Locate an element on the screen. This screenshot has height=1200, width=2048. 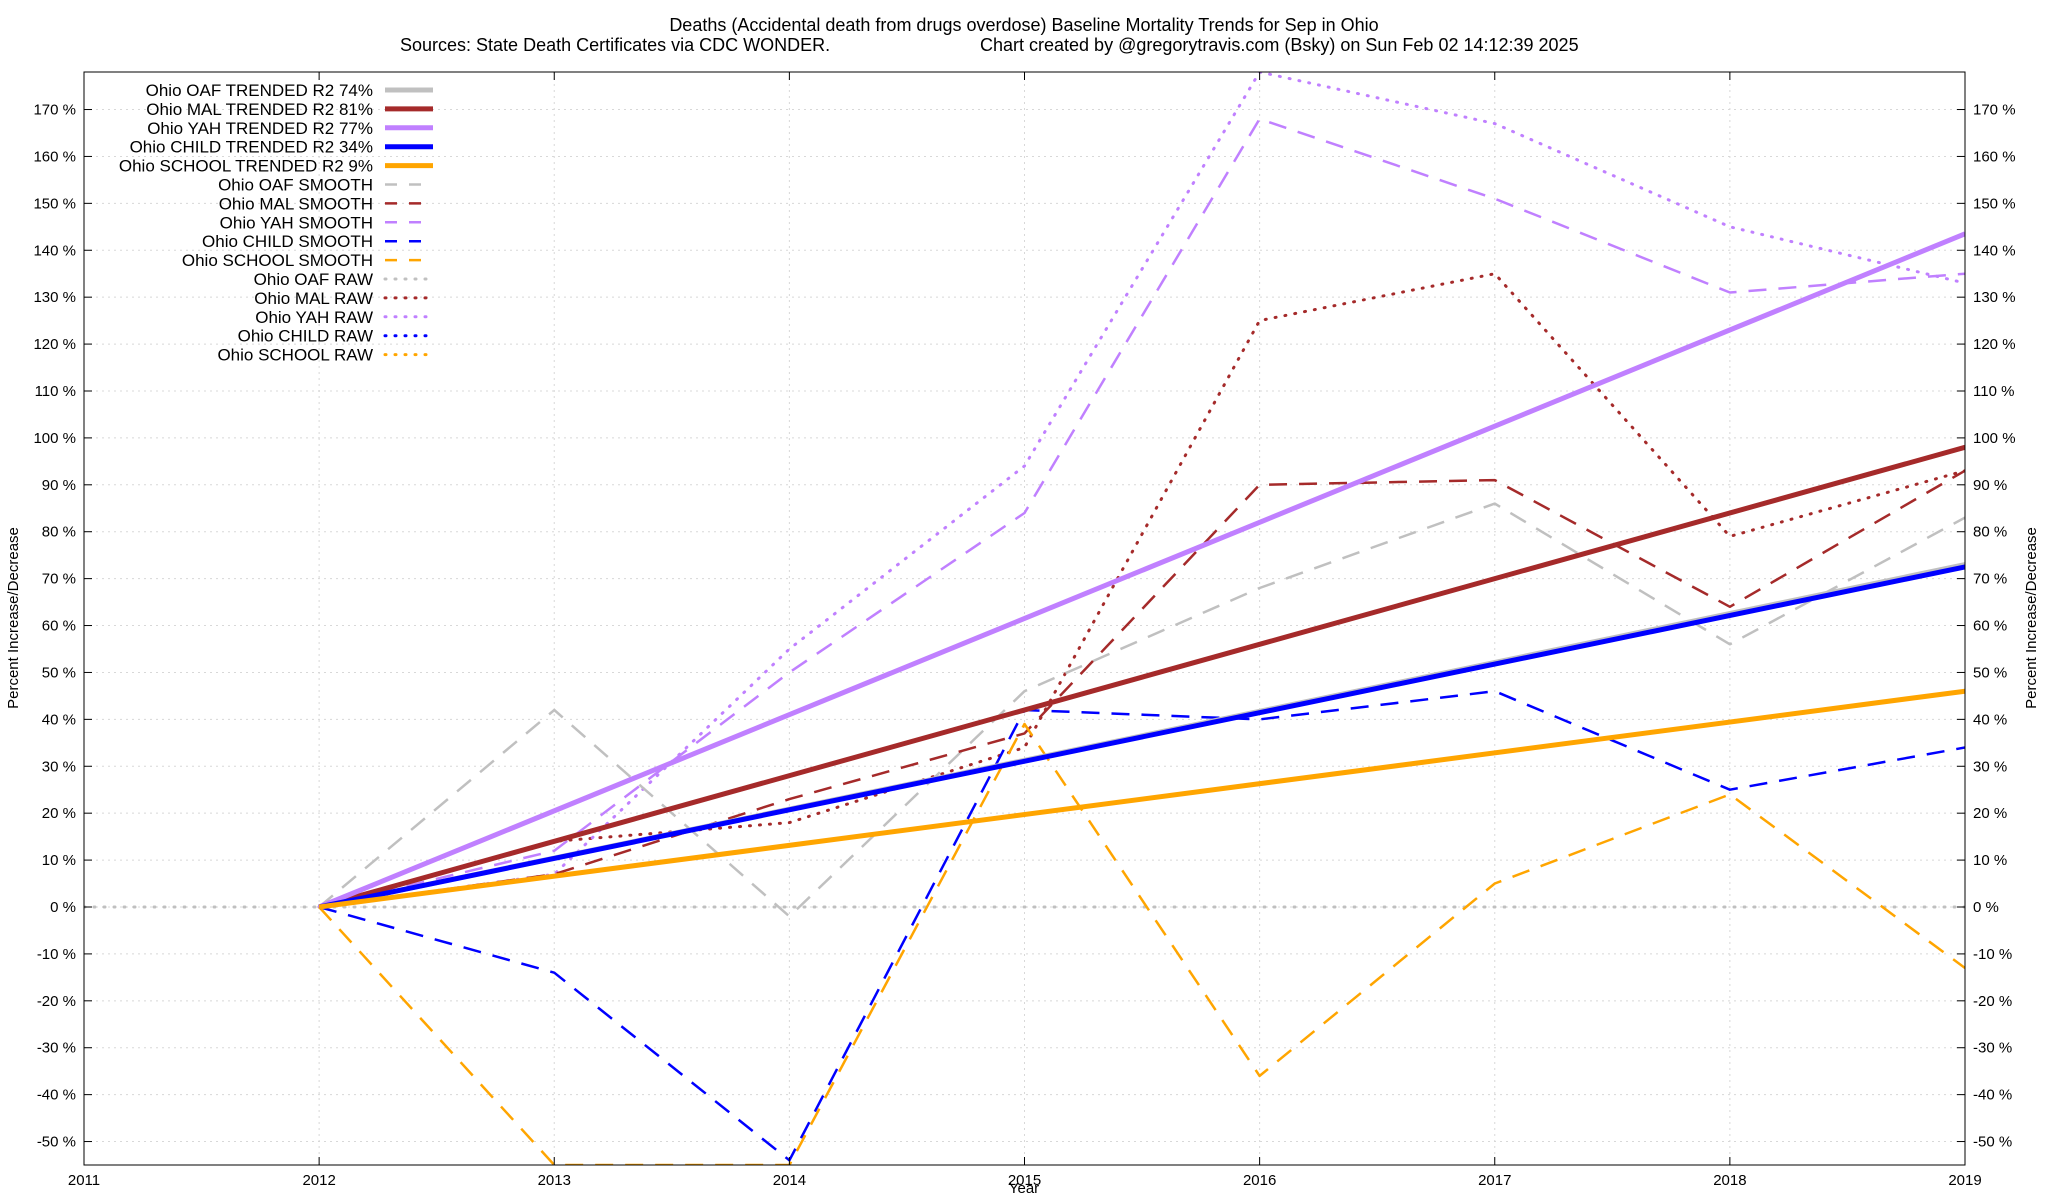
legend-entry-label: Ohio YAH RAW is located at coordinates (314, 317).